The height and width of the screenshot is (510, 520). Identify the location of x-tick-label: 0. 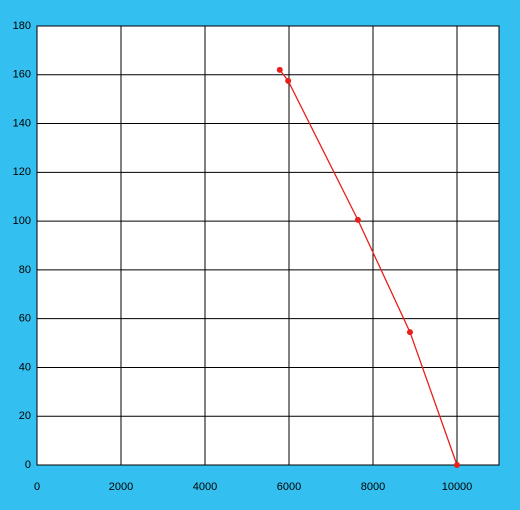
(37, 487).